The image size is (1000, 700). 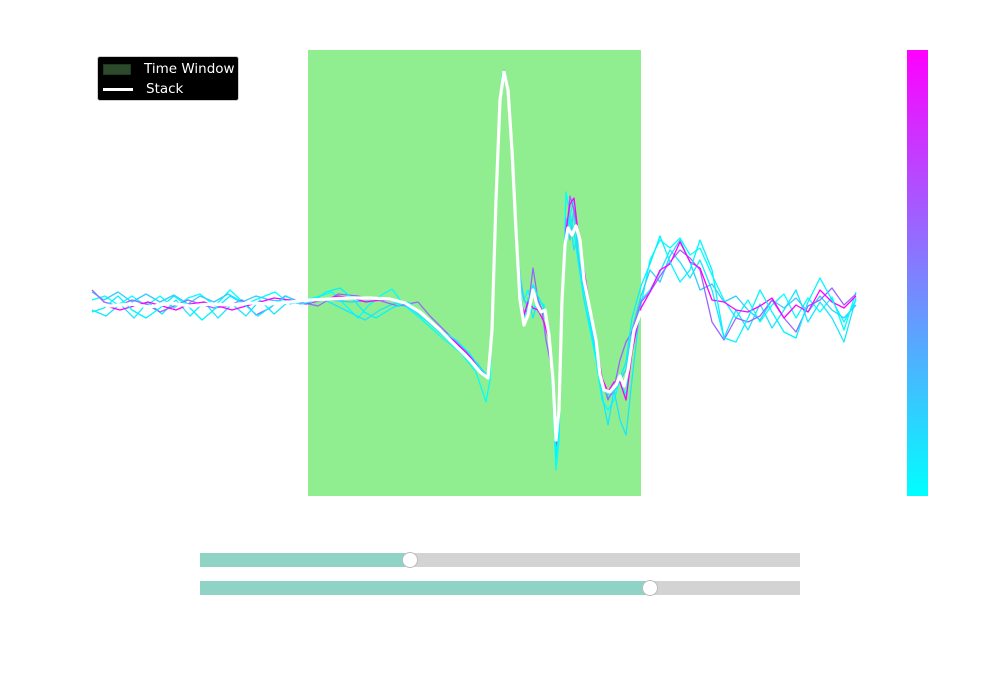 I want to click on legend-label: Stack, so click(x=165, y=89).